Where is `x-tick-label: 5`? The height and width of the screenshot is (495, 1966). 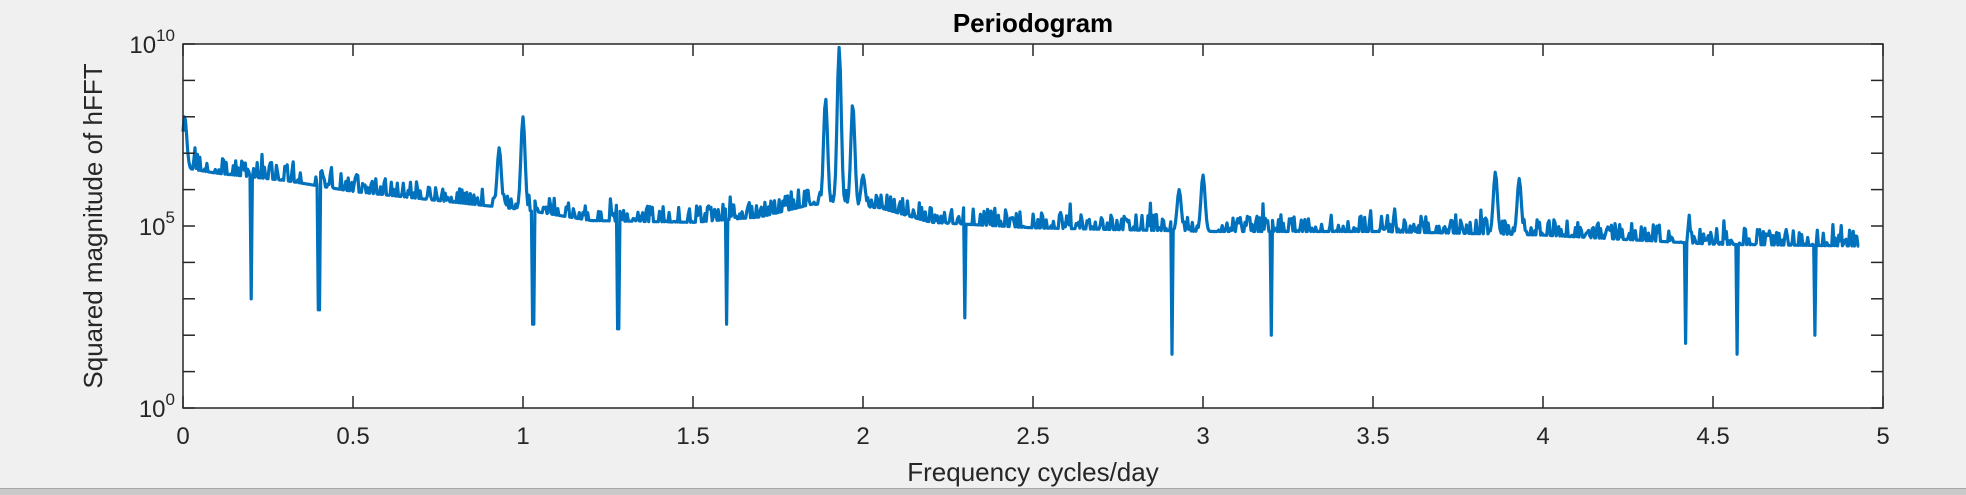 x-tick-label: 5 is located at coordinates (1882, 436).